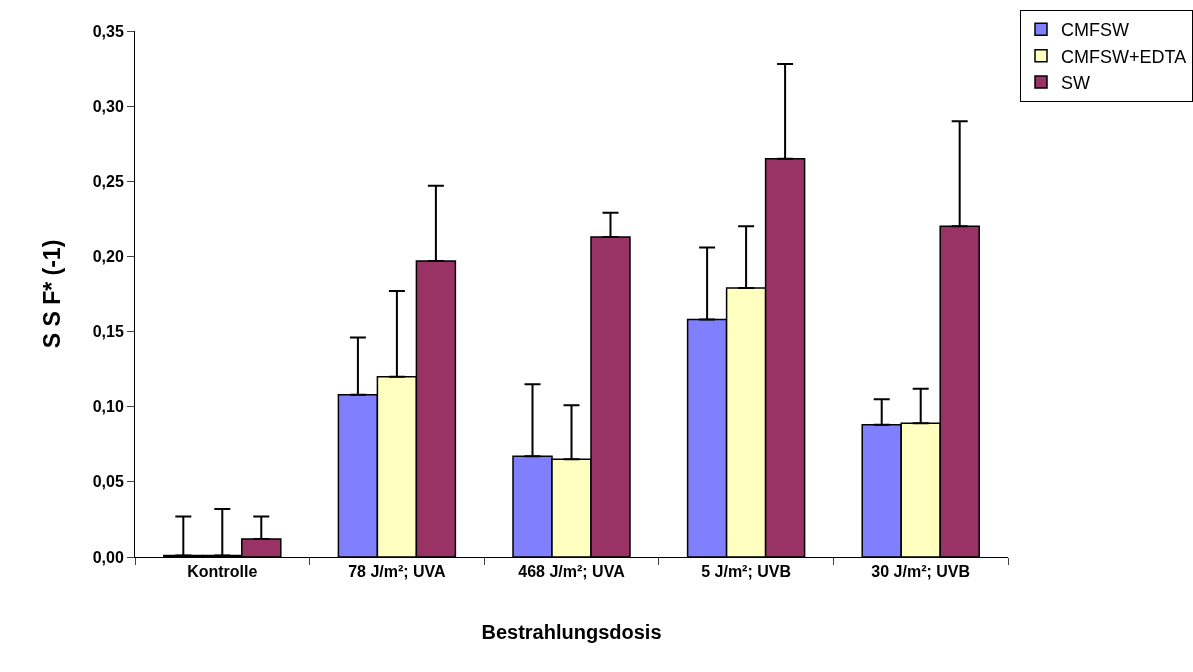  I want to click on y-tick-label: 0,00, so click(108, 557).